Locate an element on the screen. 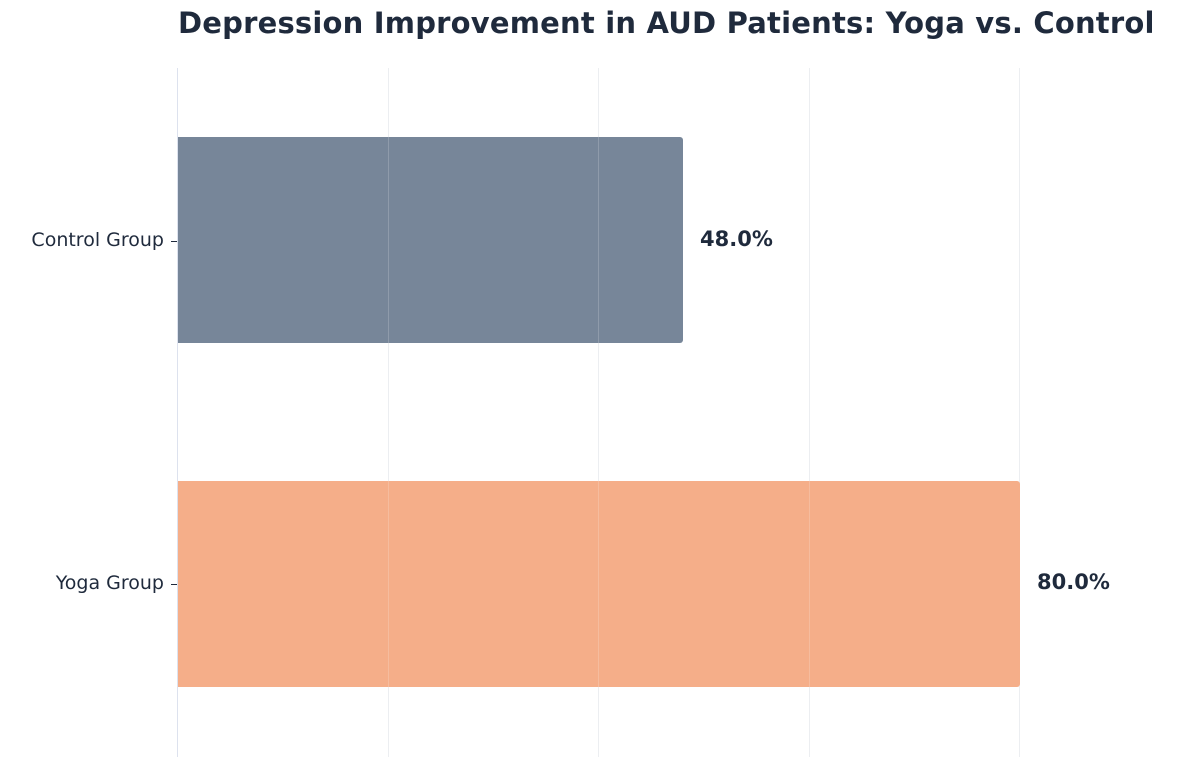 The height and width of the screenshot is (768, 1200). y-axis-label-yoga: Yoga Group is located at coordinates (109, 583).